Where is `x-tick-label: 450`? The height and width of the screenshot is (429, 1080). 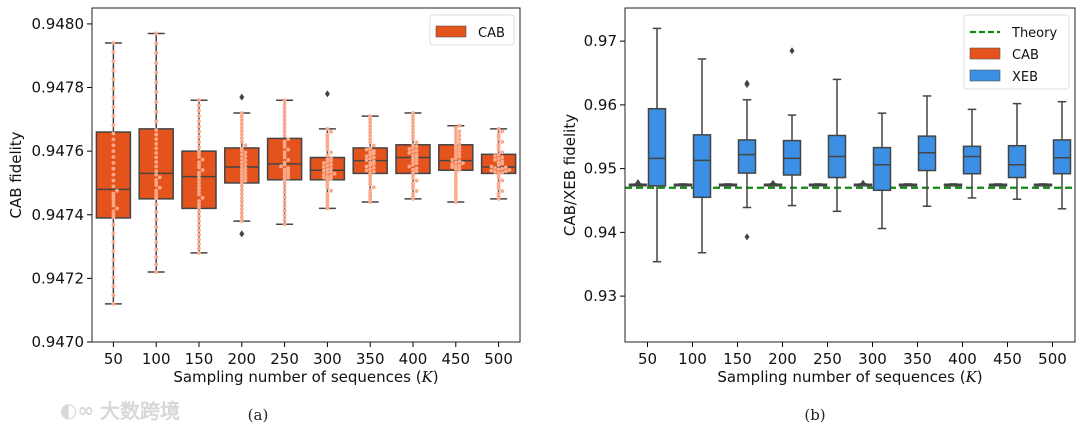
x-tick-label: 450 is located at coordinates (455, 359).